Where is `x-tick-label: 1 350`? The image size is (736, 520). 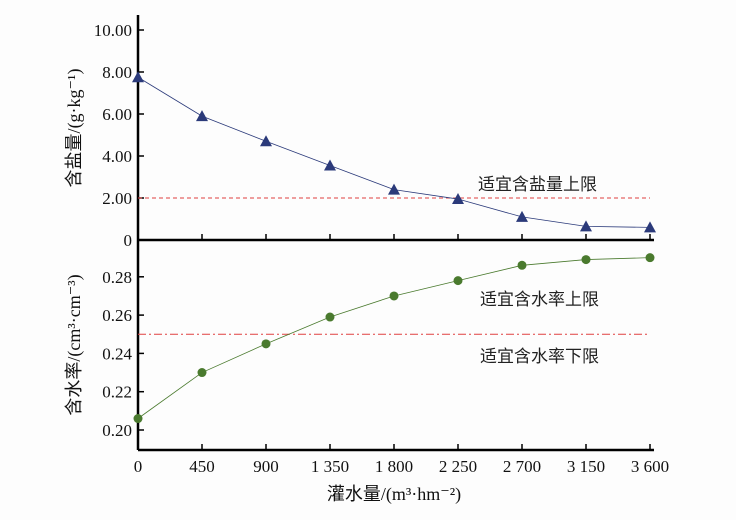 x-tick-label: 1 350 is located at coordinates (330, 466).